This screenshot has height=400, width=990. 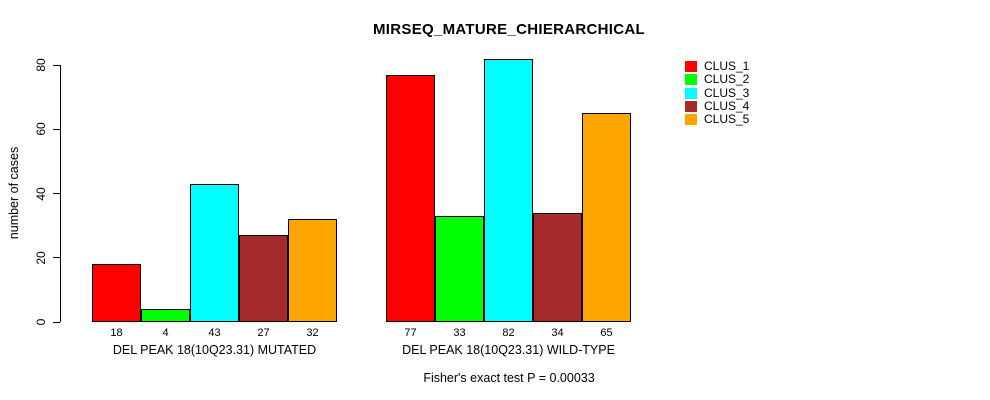 What do you see at coordinates (727, 106) in the screenshot?
I see `legend-label: CLUS_4` at bounding box center [727, 106].